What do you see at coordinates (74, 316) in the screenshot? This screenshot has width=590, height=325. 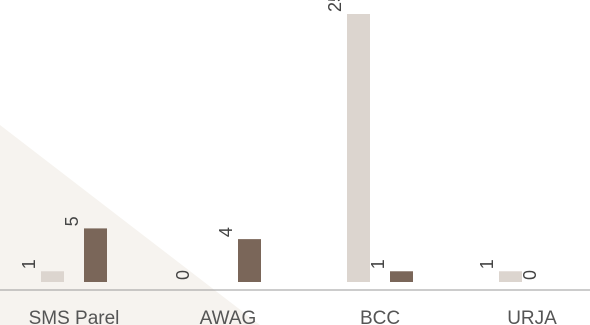 I see `category-label: SMS Parel` at bounding box center [74, 316].